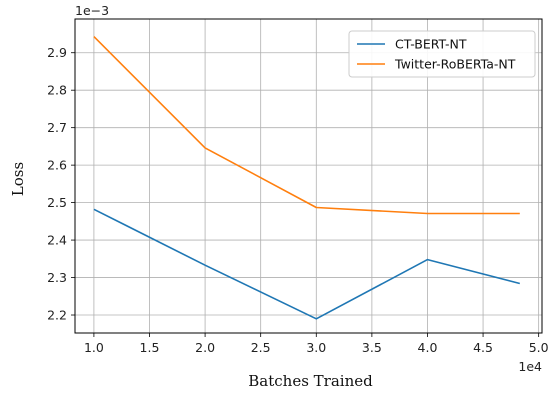  I want to click on legend-box, so click(442, 54).